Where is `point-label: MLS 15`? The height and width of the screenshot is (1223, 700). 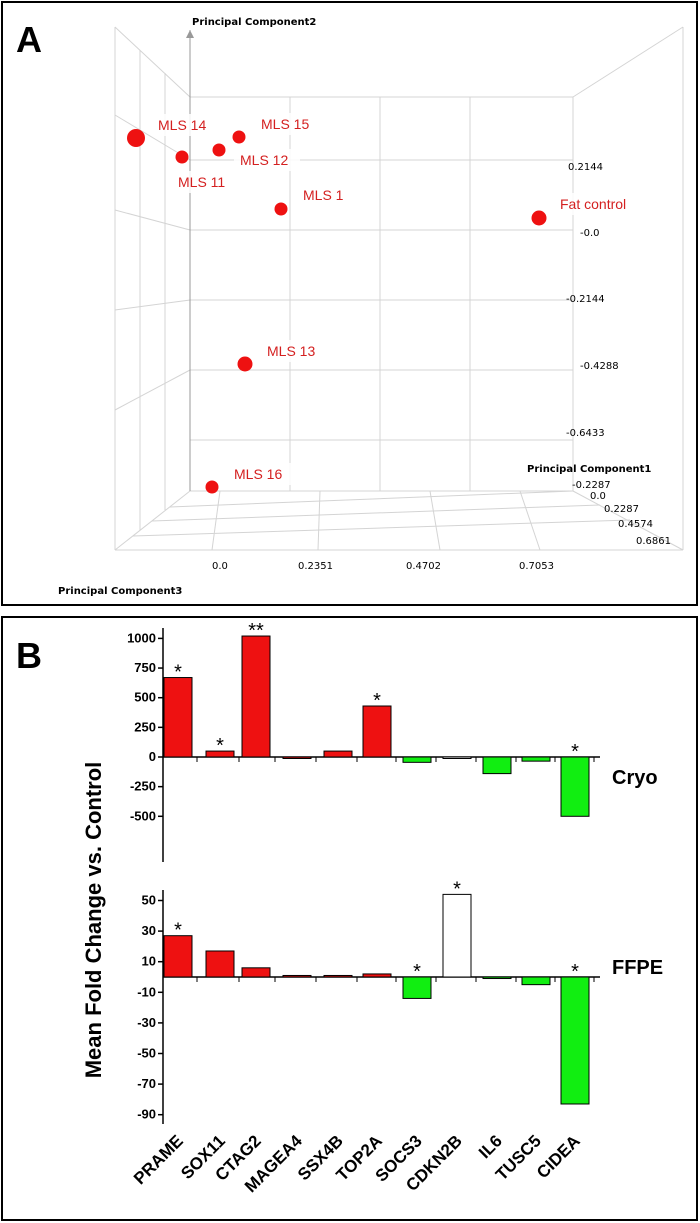 point-label: MLS 15 is located at coordinates (285, 124).